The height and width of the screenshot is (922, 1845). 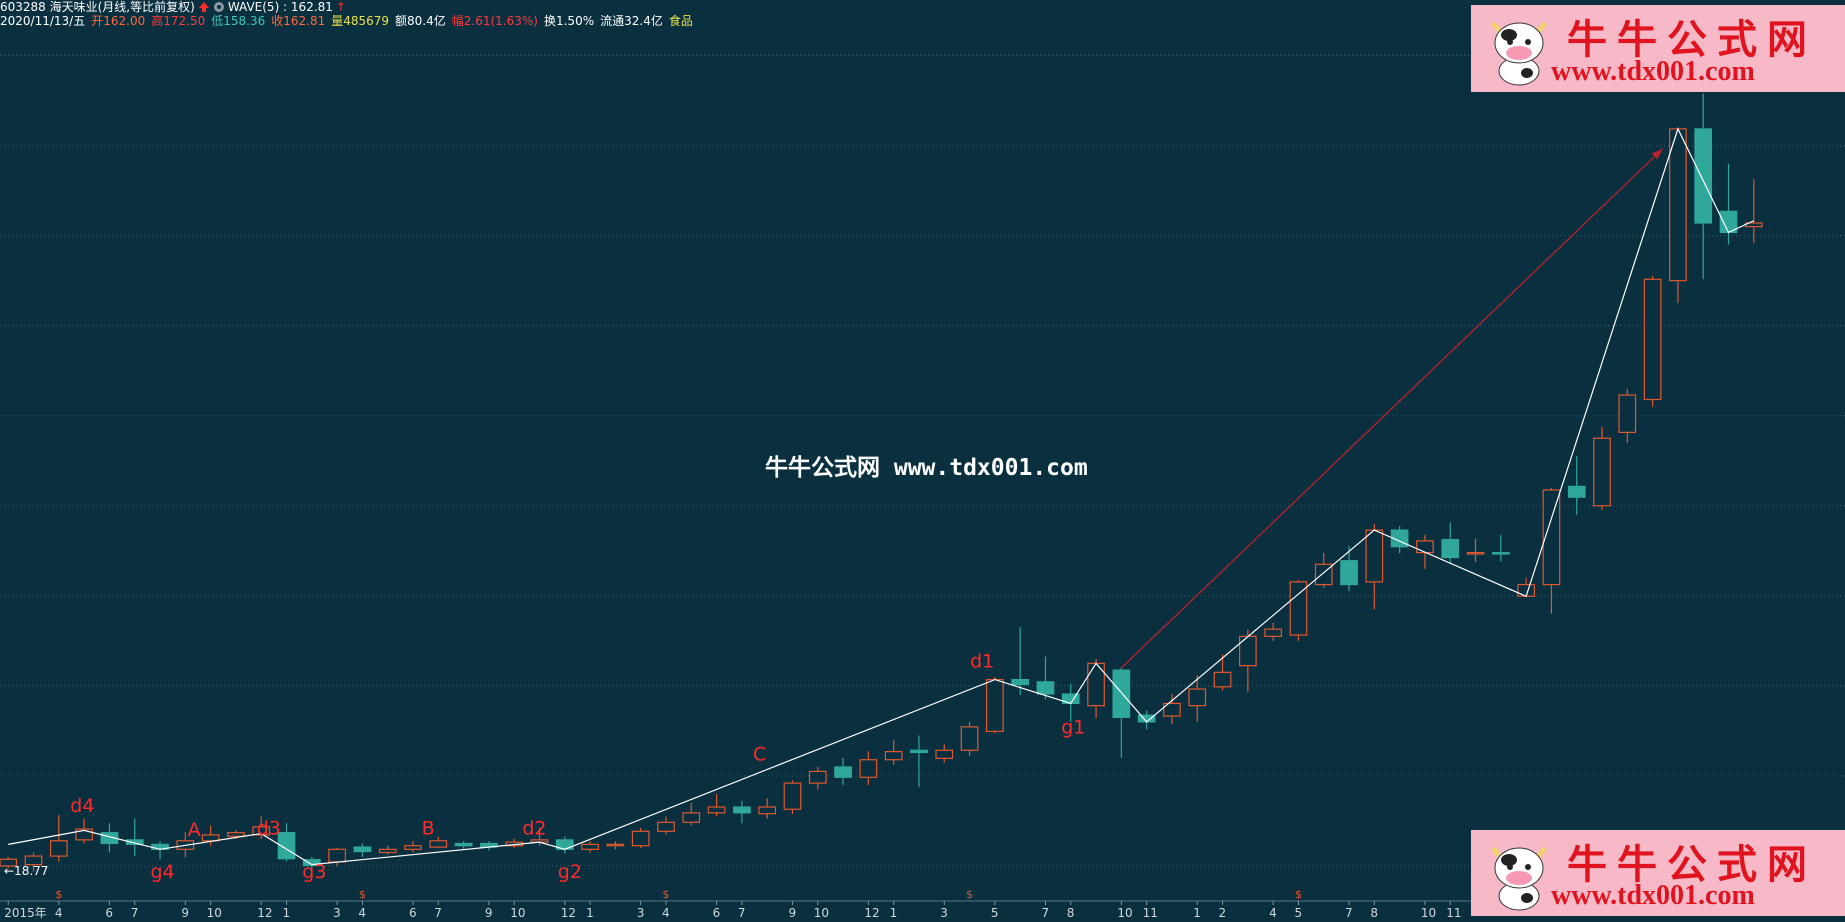 What do you see at coordinates (1692, 864) in the screenshot?
I see `logo-name: 牛牛公式网` at bounding box center [1692, 864].